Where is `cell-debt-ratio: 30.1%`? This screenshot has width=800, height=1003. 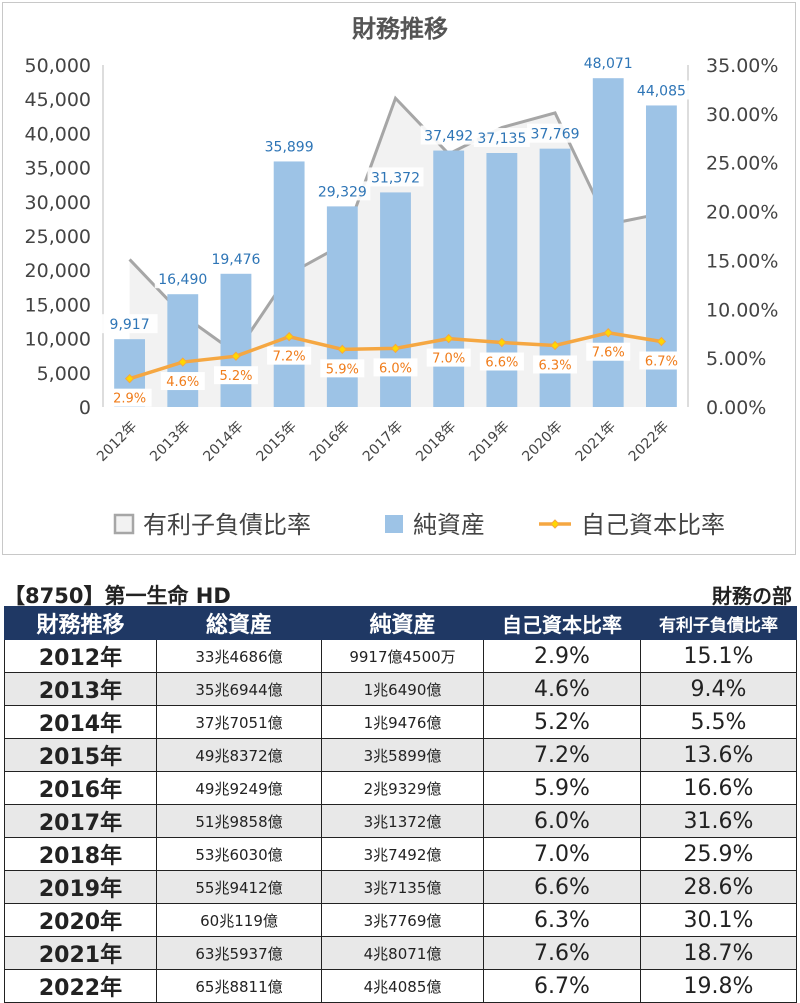
cell-debt-ratio: 30.1% is located at coordinates (718, 920).